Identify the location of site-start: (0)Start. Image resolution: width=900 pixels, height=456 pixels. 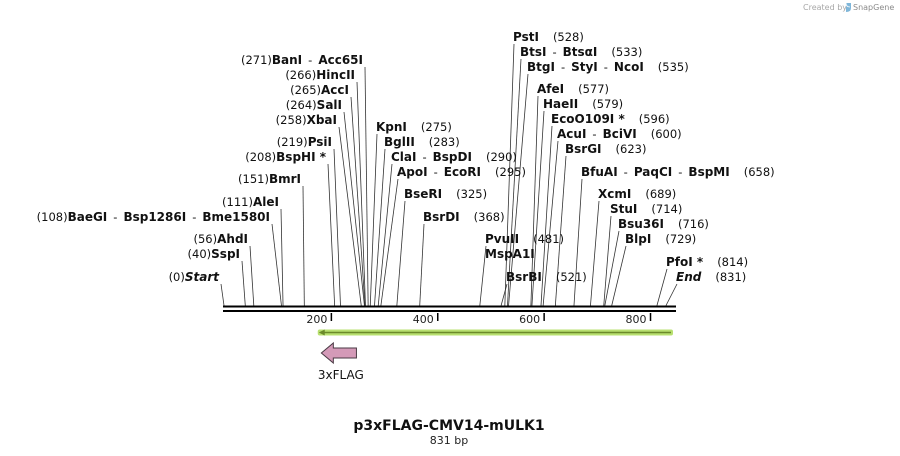
(195, 277).